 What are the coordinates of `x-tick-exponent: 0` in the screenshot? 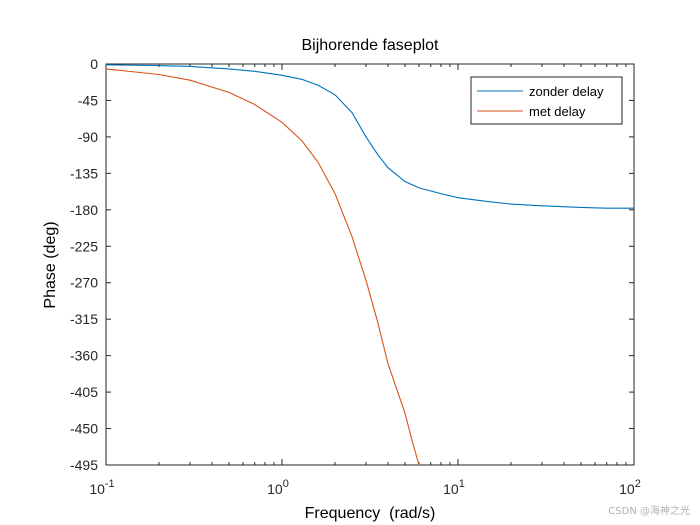 It's located at (286, 484).